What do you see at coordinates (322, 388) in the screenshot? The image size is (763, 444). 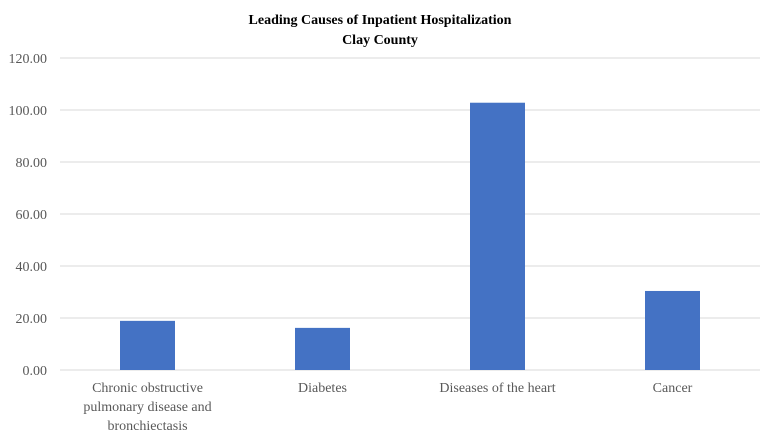 I see `x-tick-label: Diabetes` at bounding box center [322, 388].